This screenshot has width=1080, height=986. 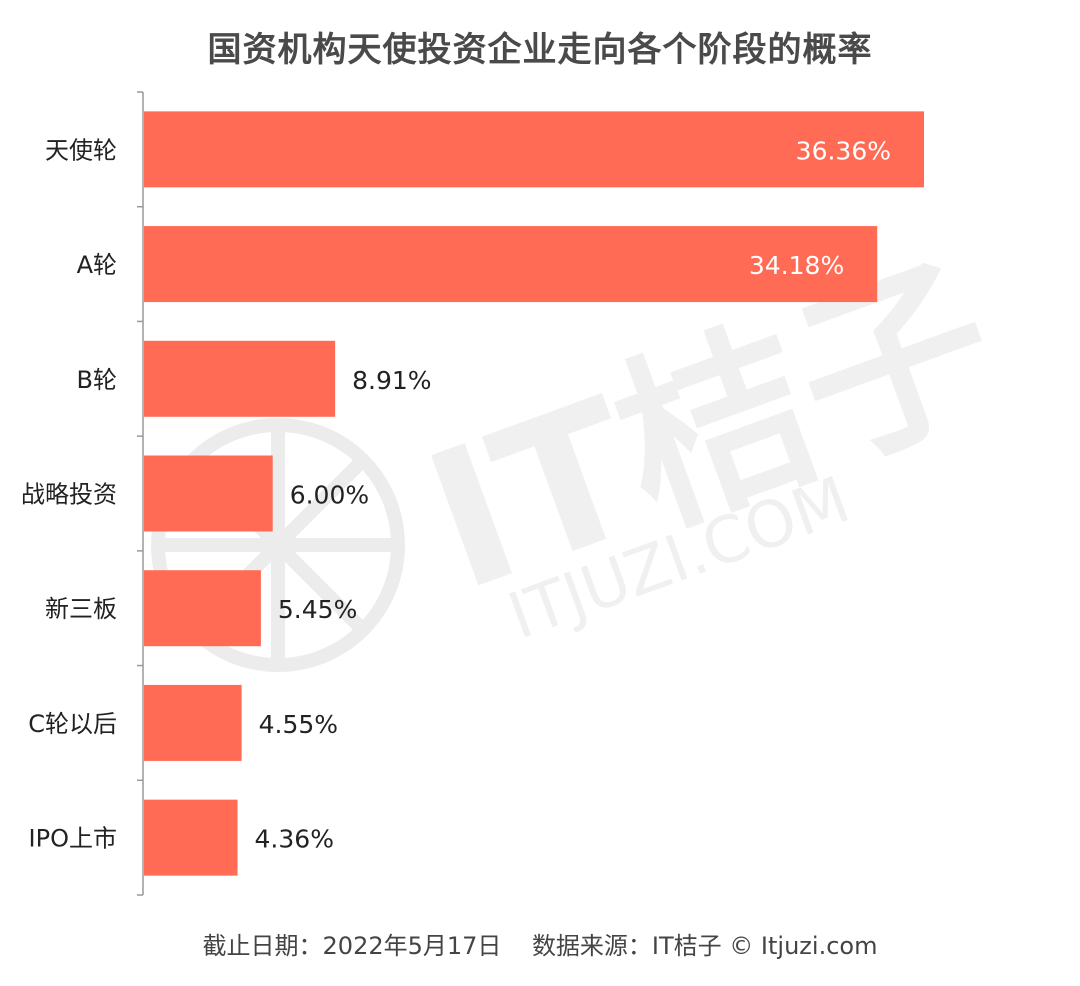 I want to click on data-label: 5.45%, so click(x=317, y=609).